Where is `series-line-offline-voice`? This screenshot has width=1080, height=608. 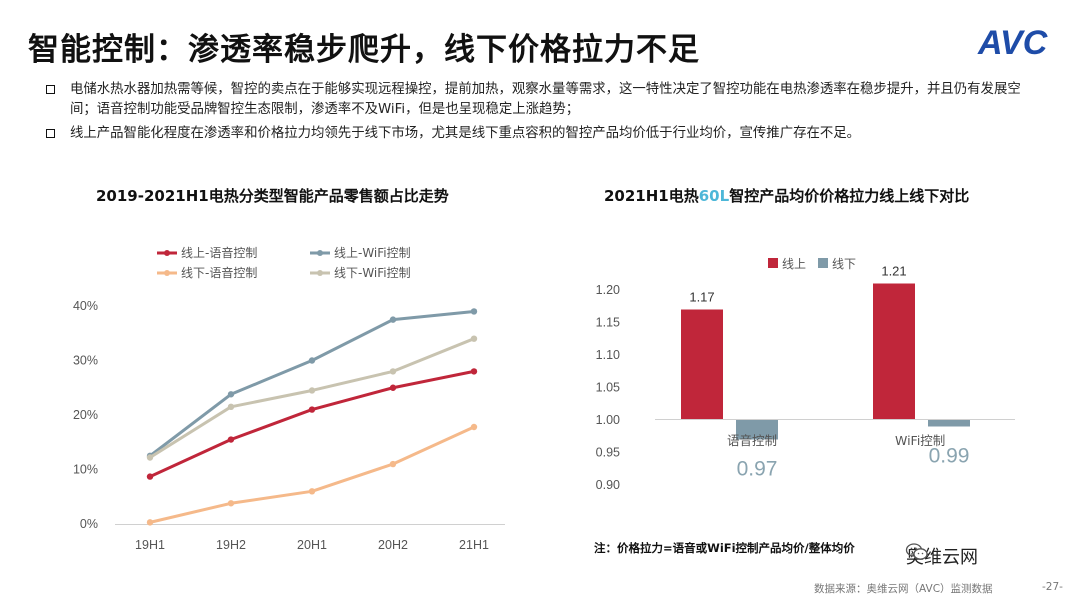 series-line-offline-voice is located at coordinates (312, 474).